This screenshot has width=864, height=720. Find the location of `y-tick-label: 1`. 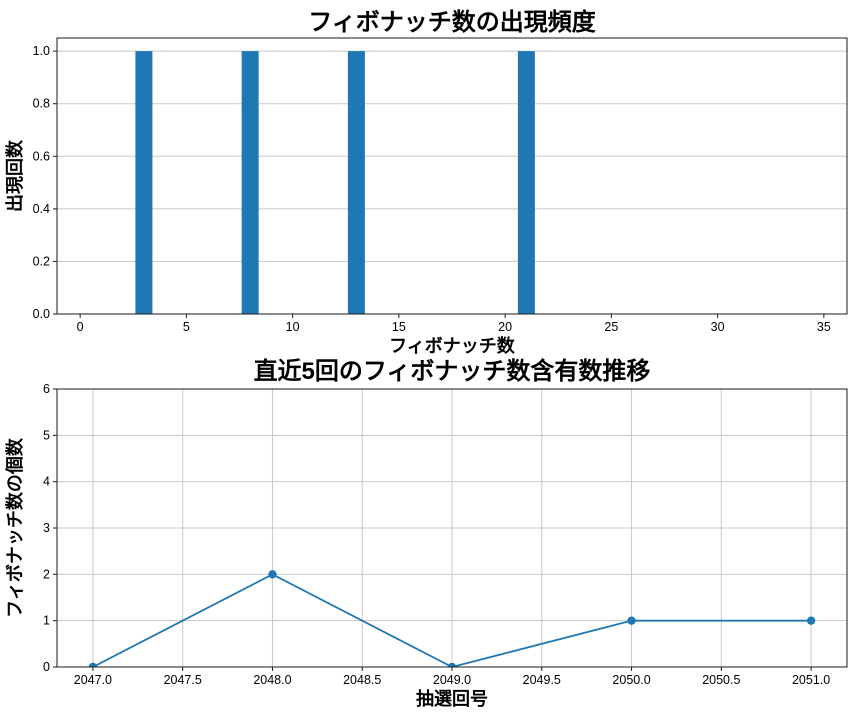

y-tick-label: 1 is located at coordinates (46, 621).